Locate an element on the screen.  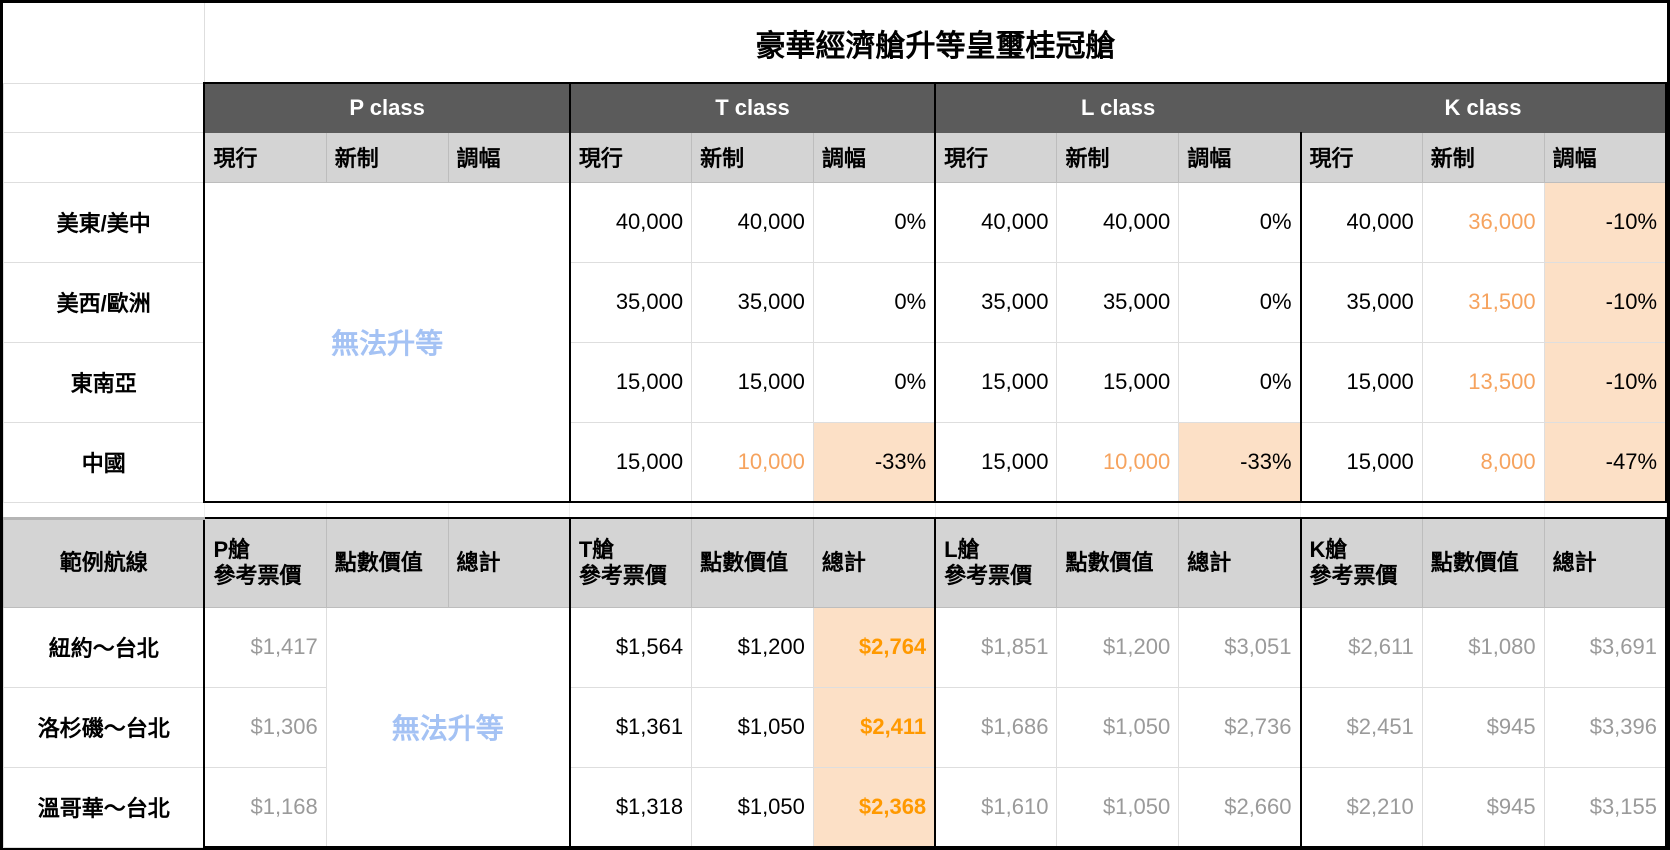
class-header-l: L class is located at coordinates (1118, 107).